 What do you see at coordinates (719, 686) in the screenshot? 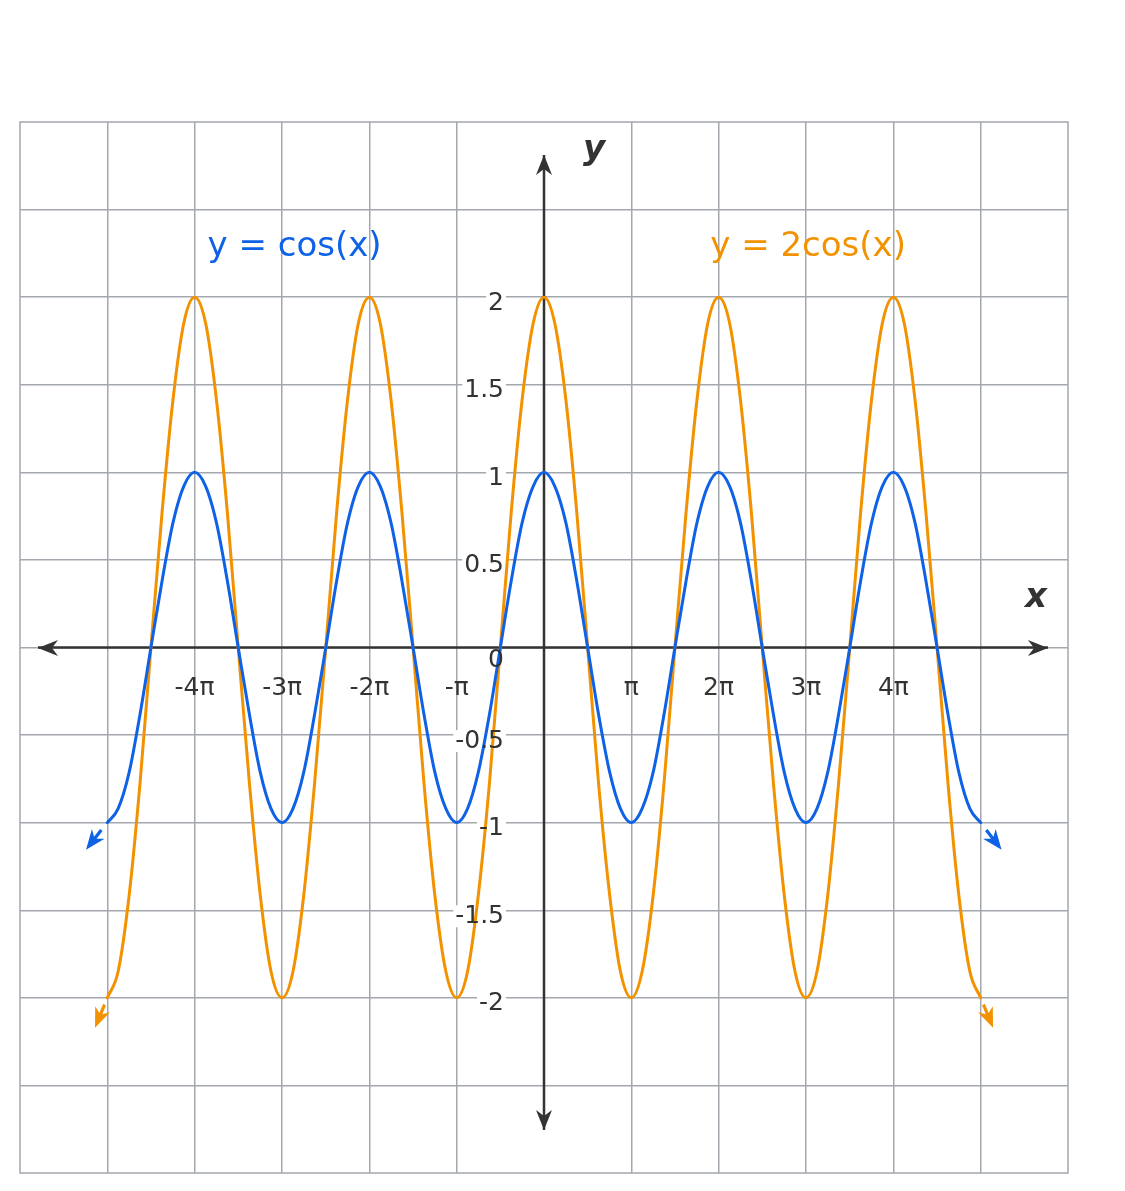
I see `x-tick-label: 2π` at bounding box center [719, 686].